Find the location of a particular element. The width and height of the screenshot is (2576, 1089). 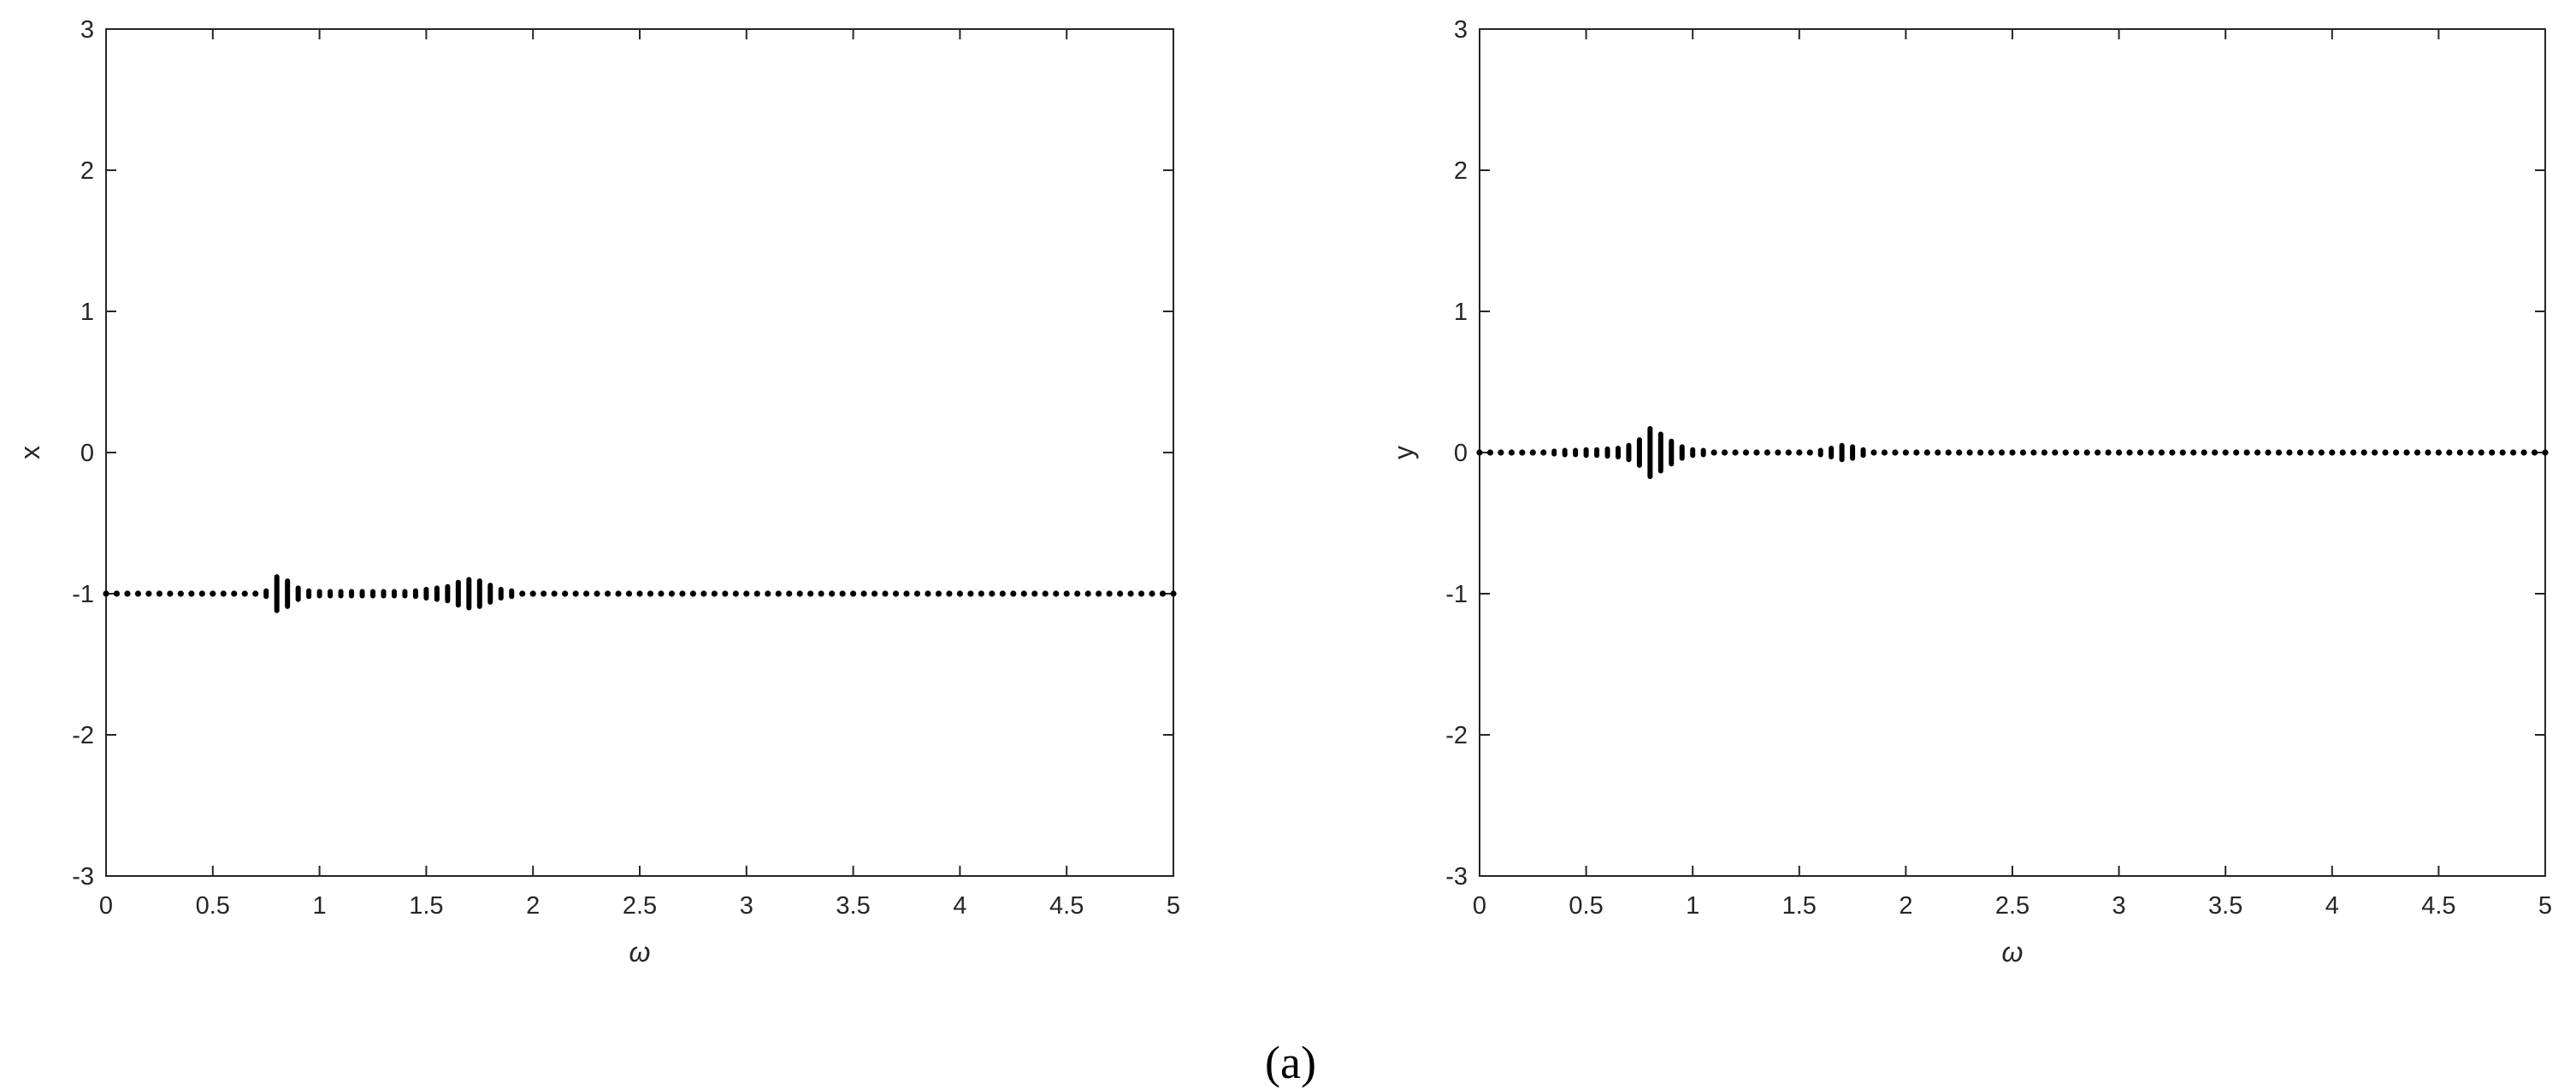

chart-0-y-tick-label: 1 is located at coordinates (87, 312).